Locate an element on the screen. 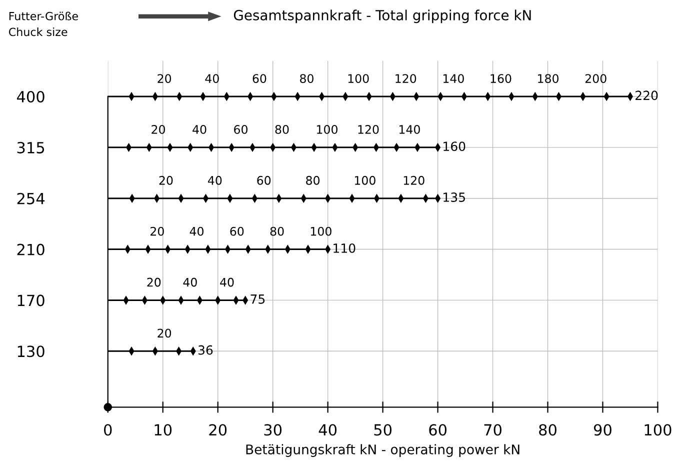  y-tick-label: 130 is located at coordinates (31, 352).